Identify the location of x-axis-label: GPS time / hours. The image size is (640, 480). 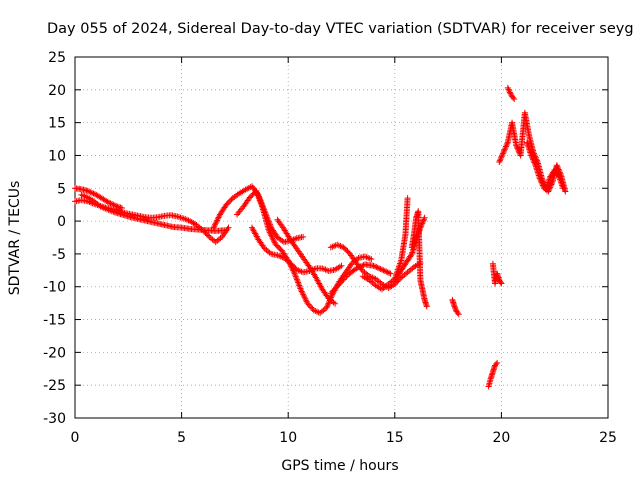
(339, 466).